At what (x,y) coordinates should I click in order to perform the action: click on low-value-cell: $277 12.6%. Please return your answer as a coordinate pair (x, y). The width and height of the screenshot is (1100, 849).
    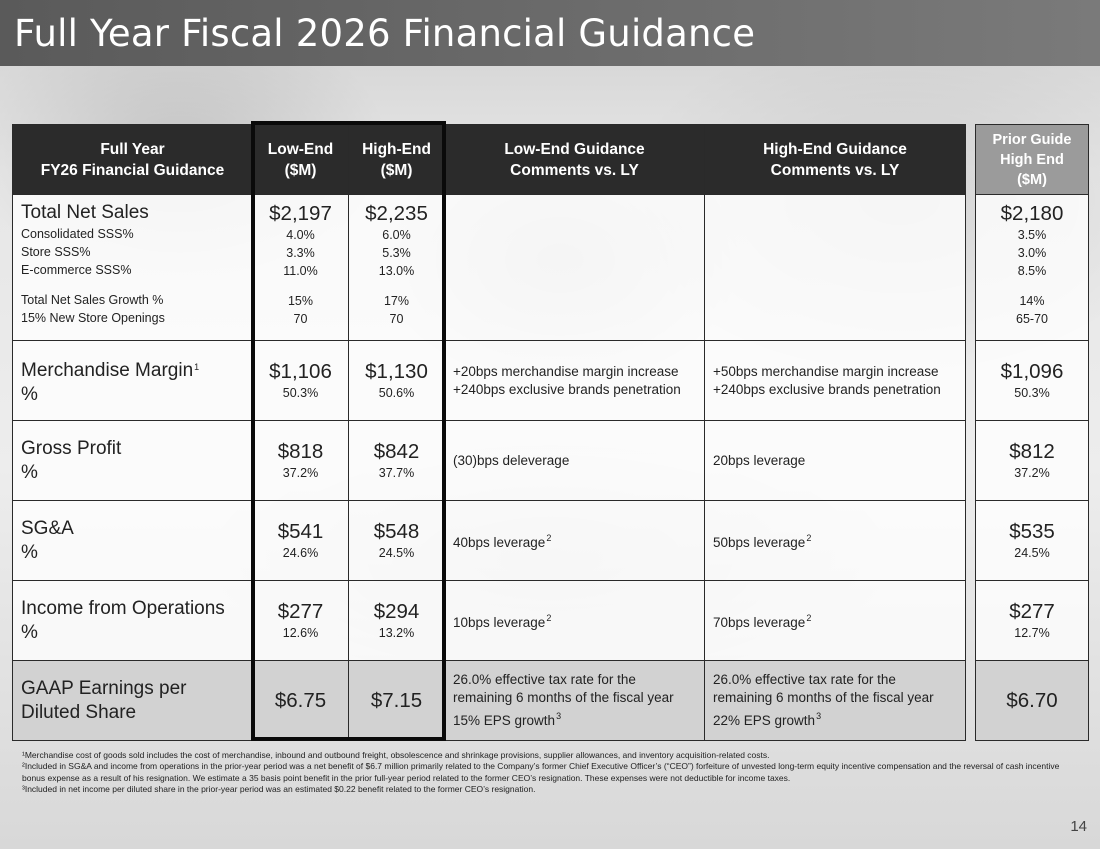
    Looking at the image, I should click on (300, 620).